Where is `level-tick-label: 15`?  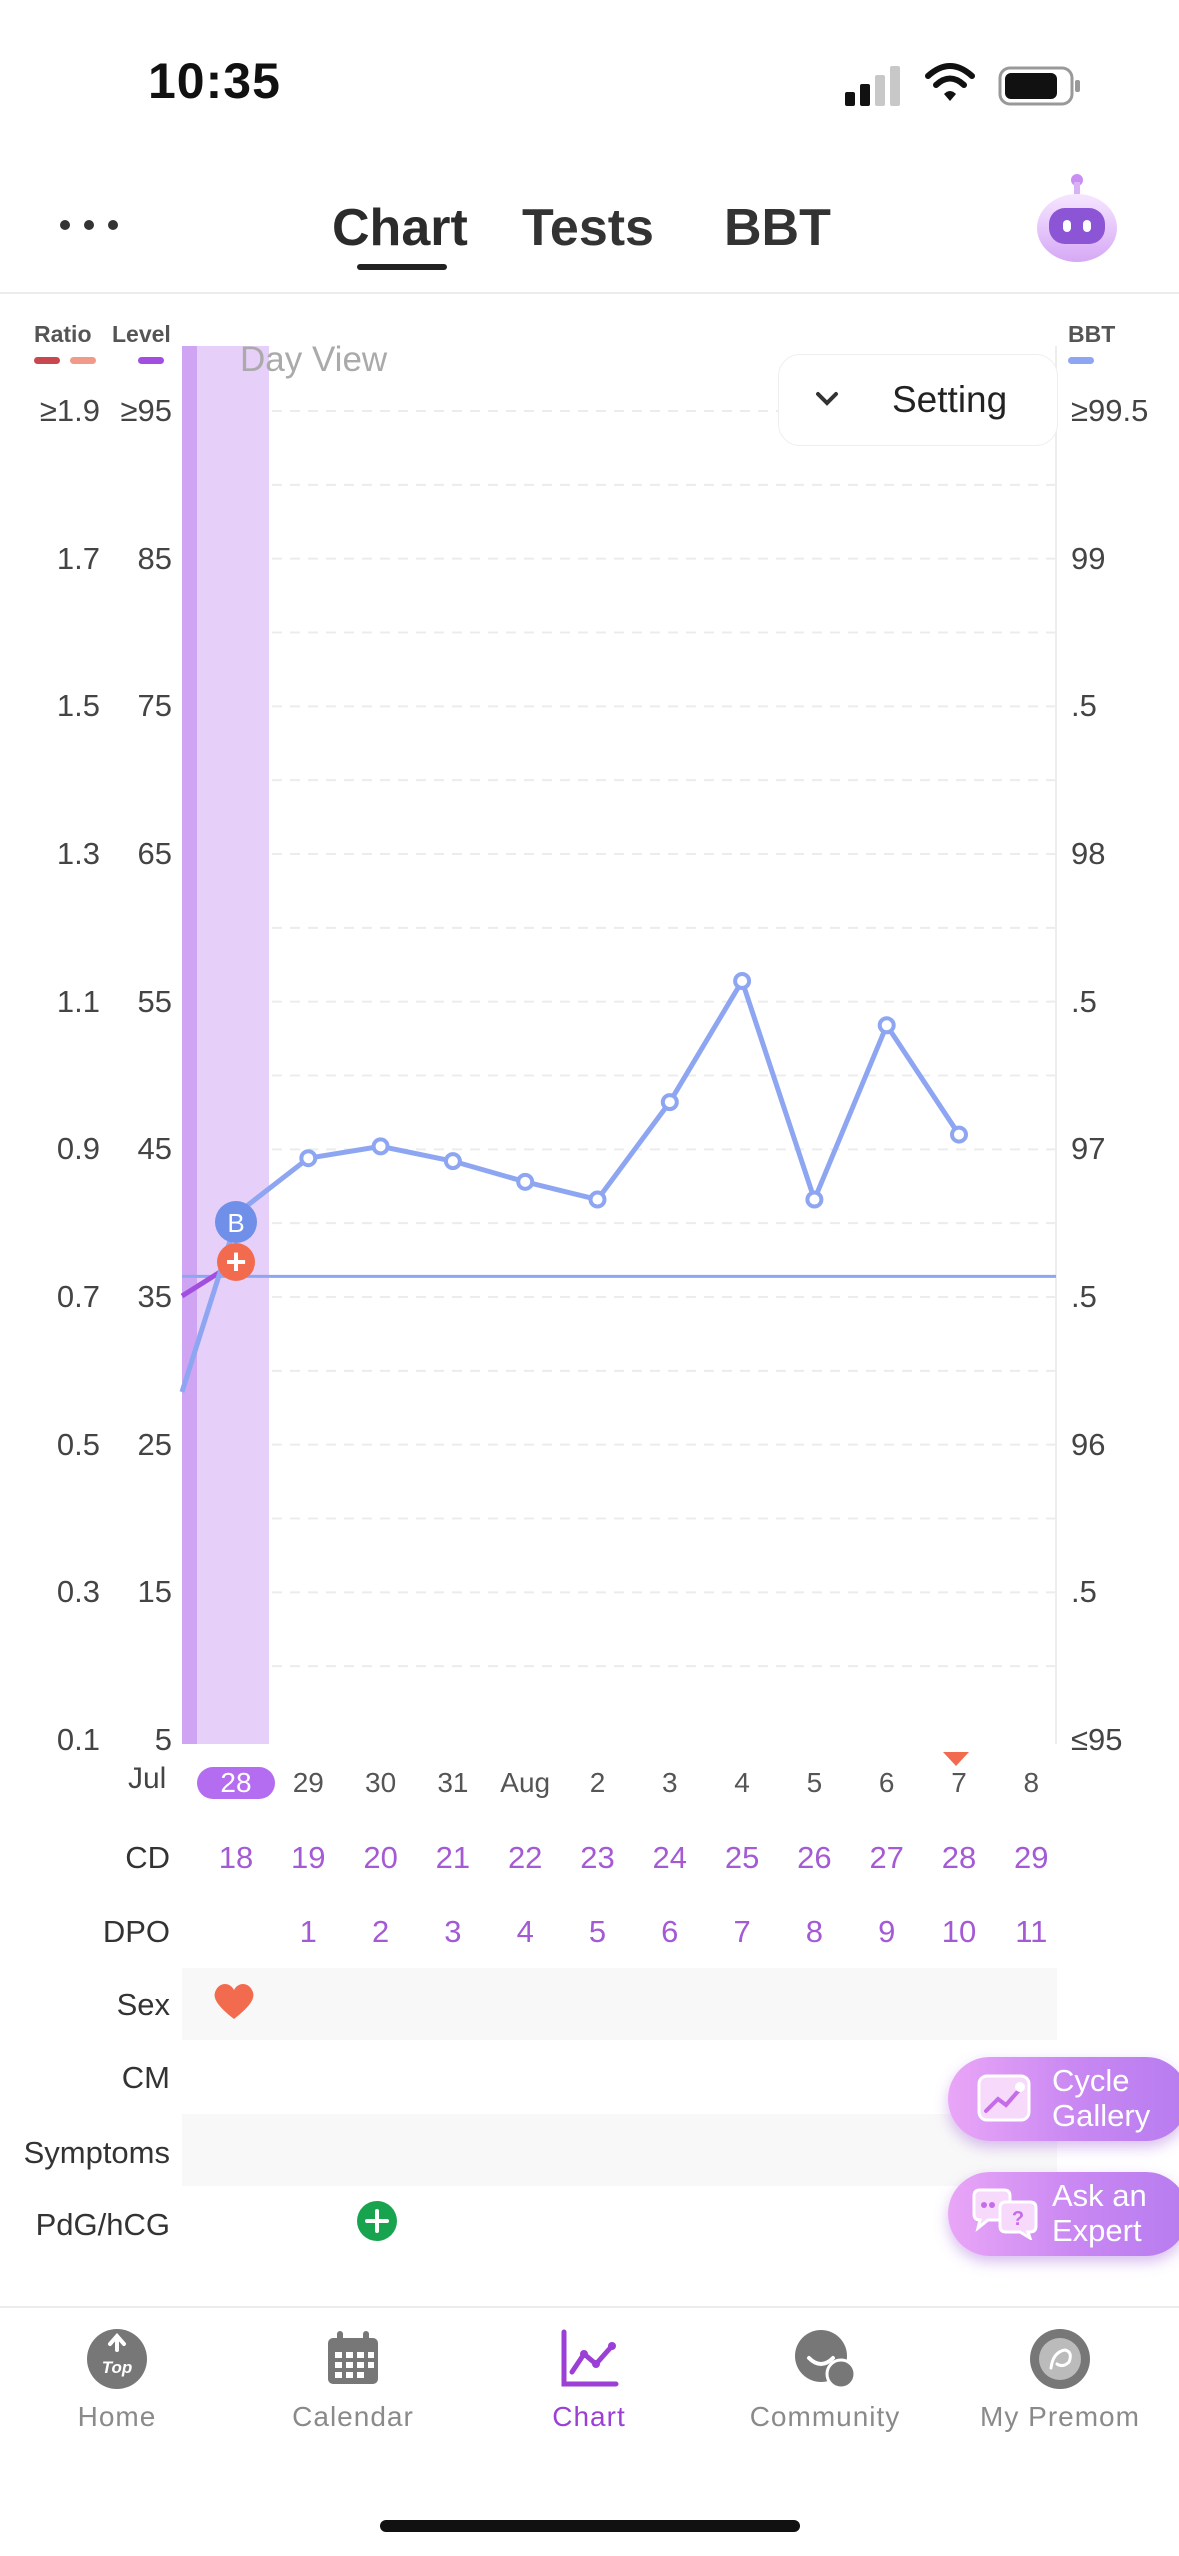
level-tick-label: 15 is located at coordinates (154, 1592).